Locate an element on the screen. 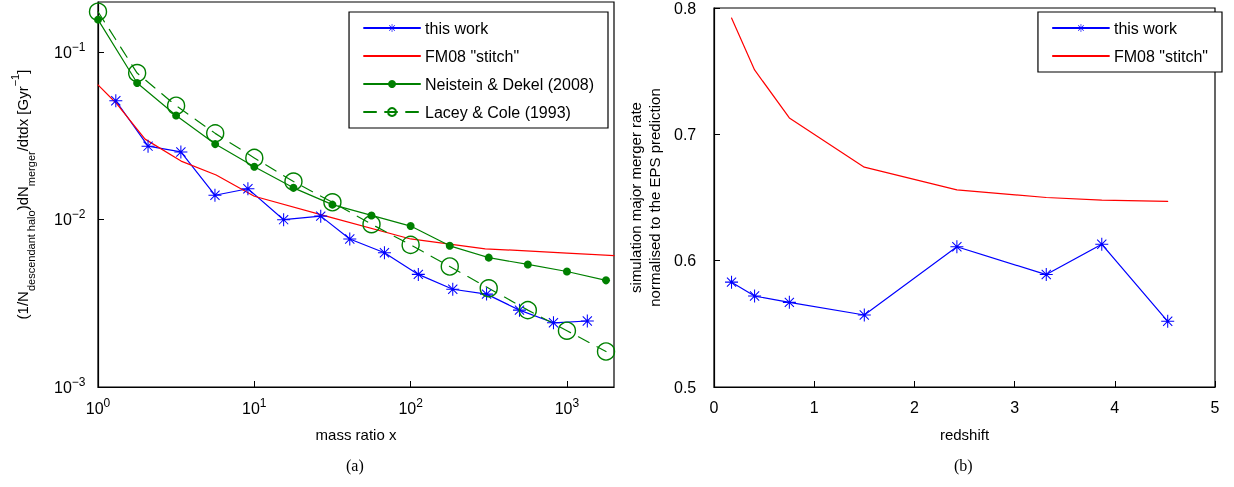  x-tick-label: 2 is located at coordinates (914, 407).